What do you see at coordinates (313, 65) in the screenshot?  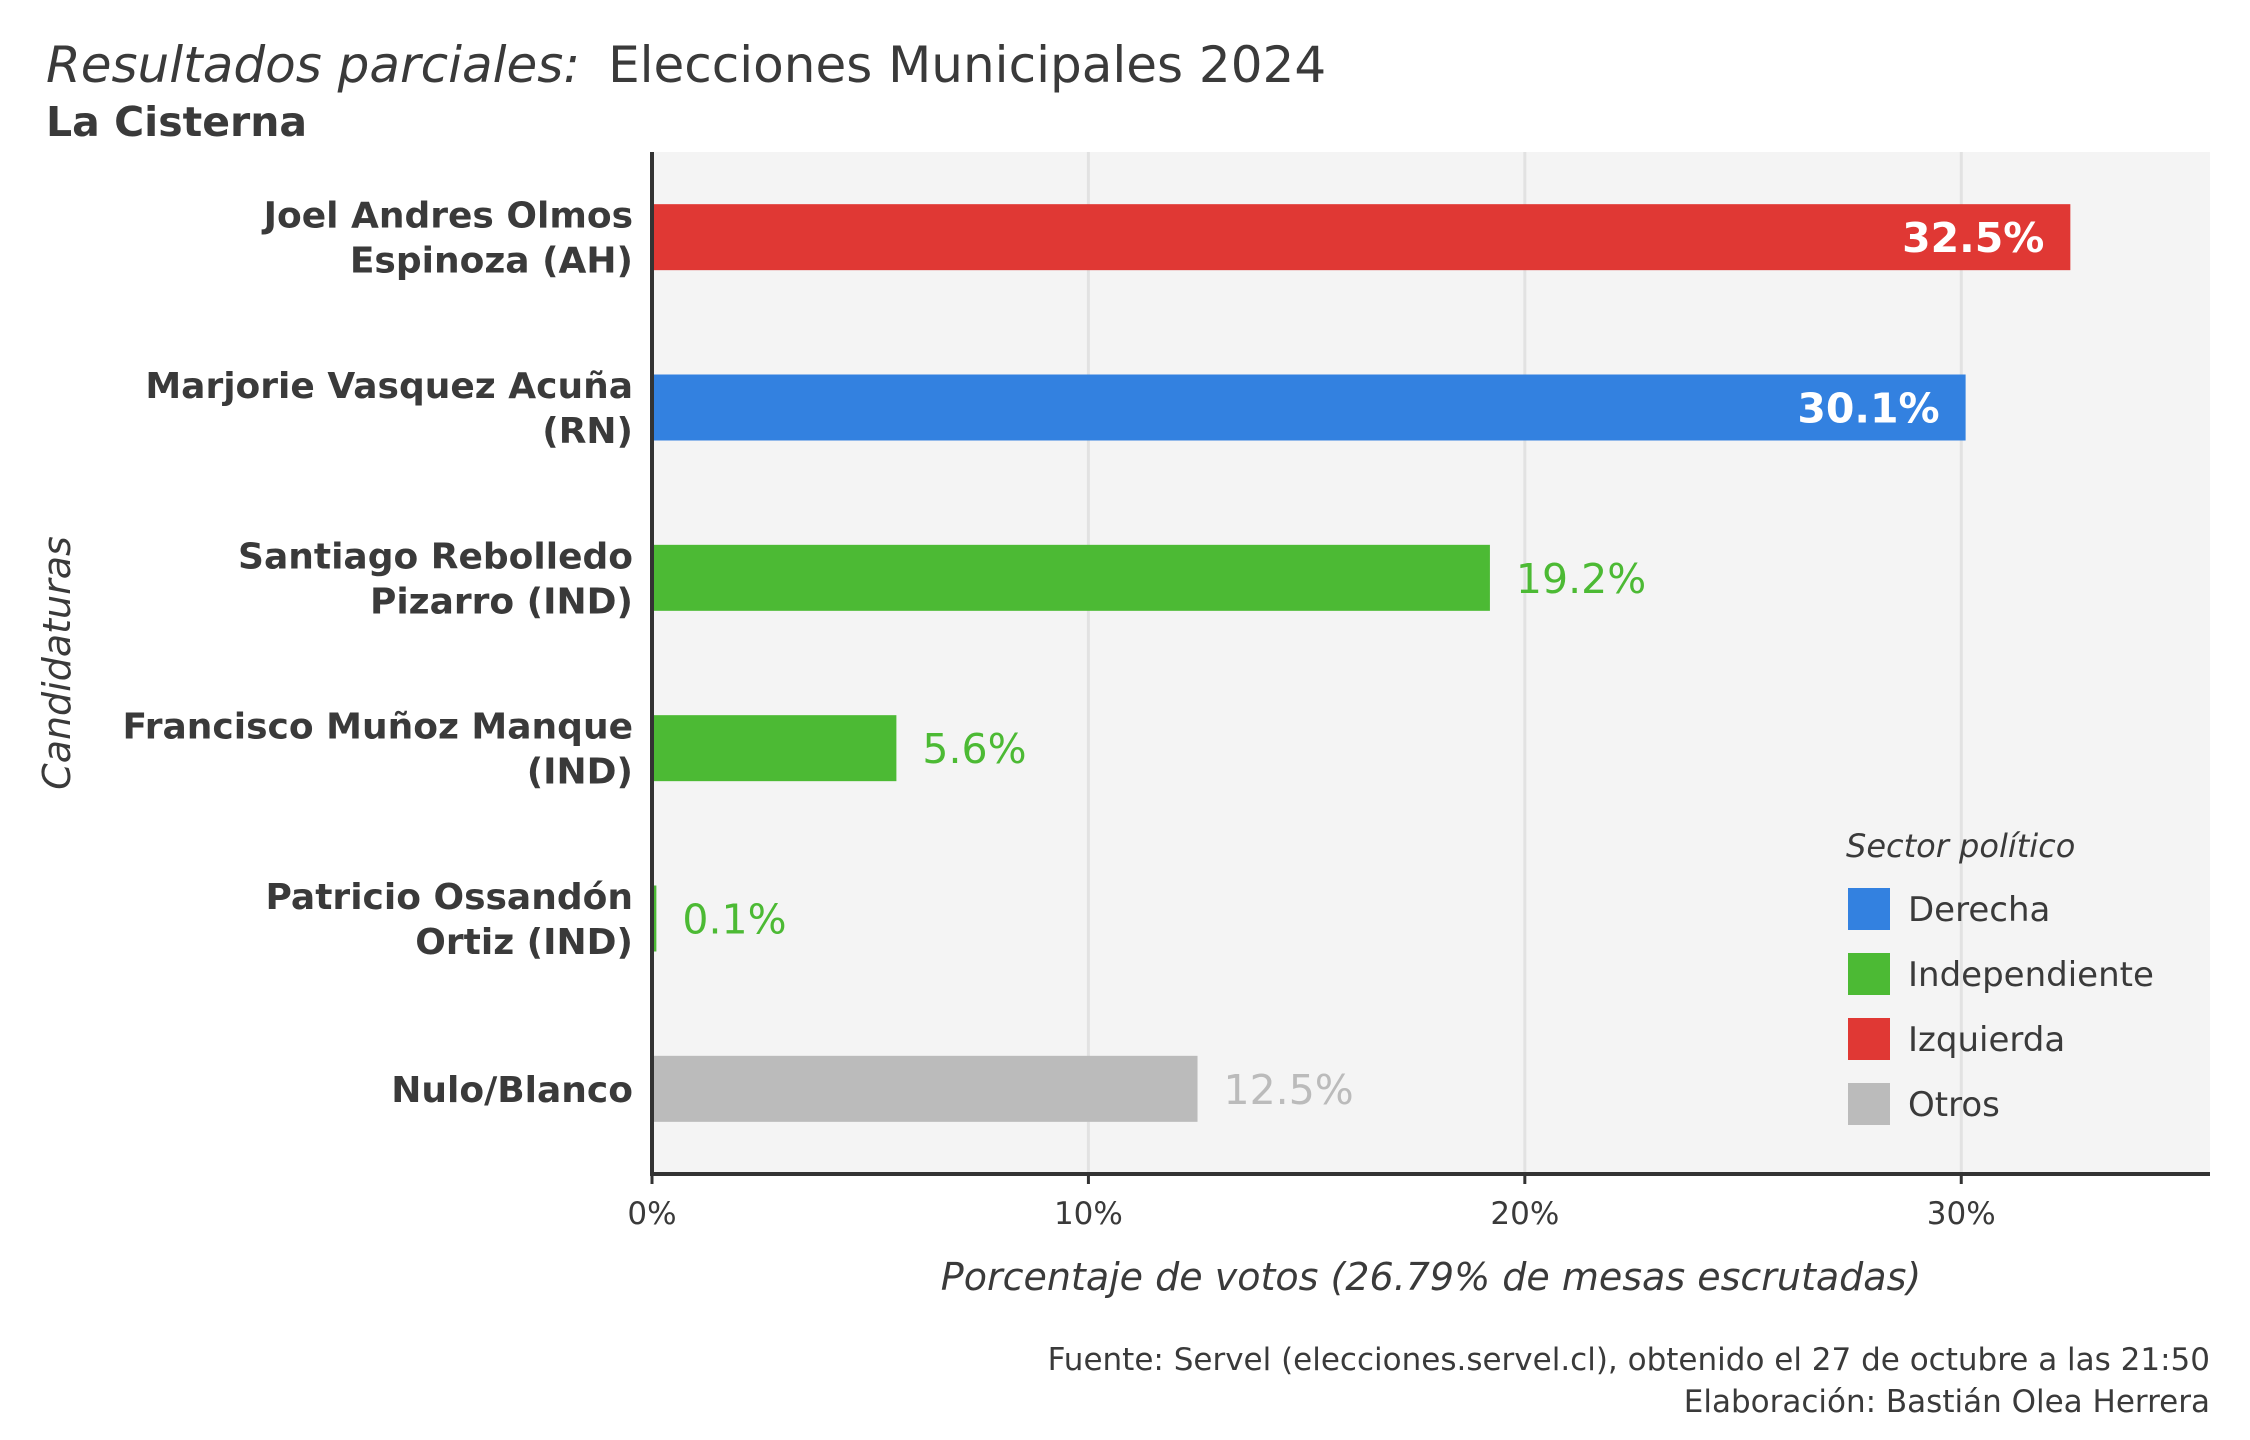 I see `chart-title-italic: Resultados parciales:` at bounding box center [313, 65].